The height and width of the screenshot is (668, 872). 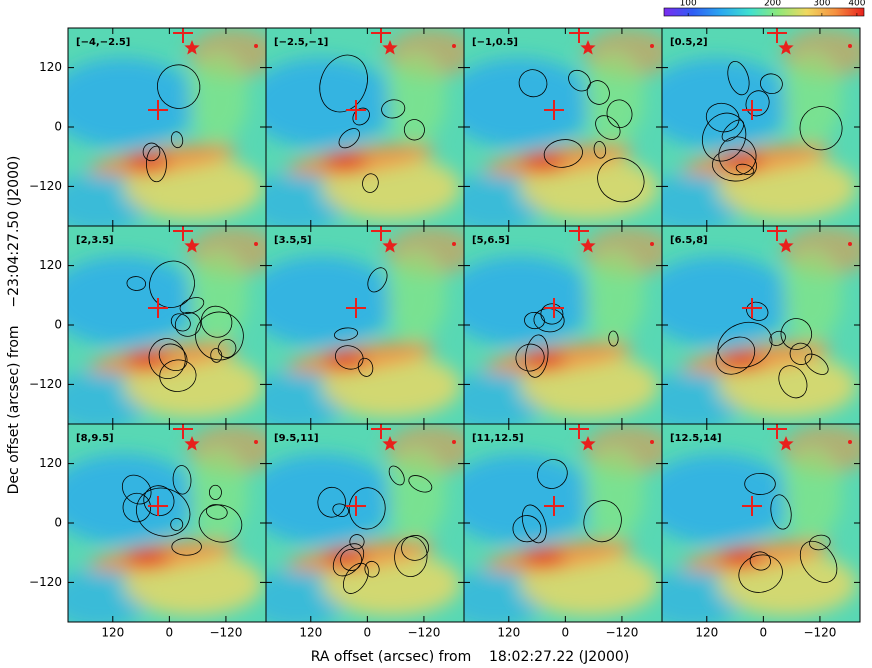 I want to click on panel-label: [0.5,2], so click(x=689, y=42).